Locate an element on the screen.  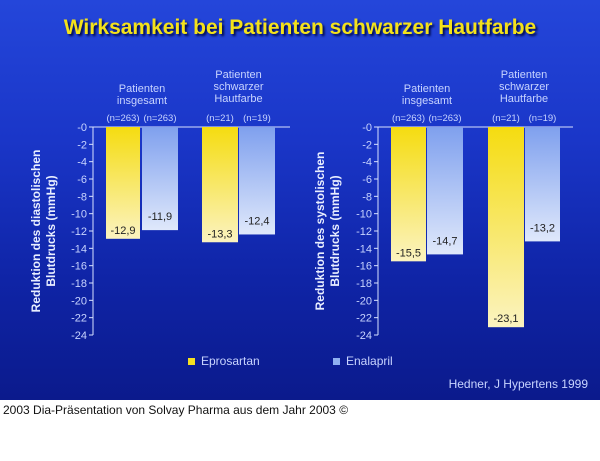
data-label: -12,4 is located at coordinates (256, 221).